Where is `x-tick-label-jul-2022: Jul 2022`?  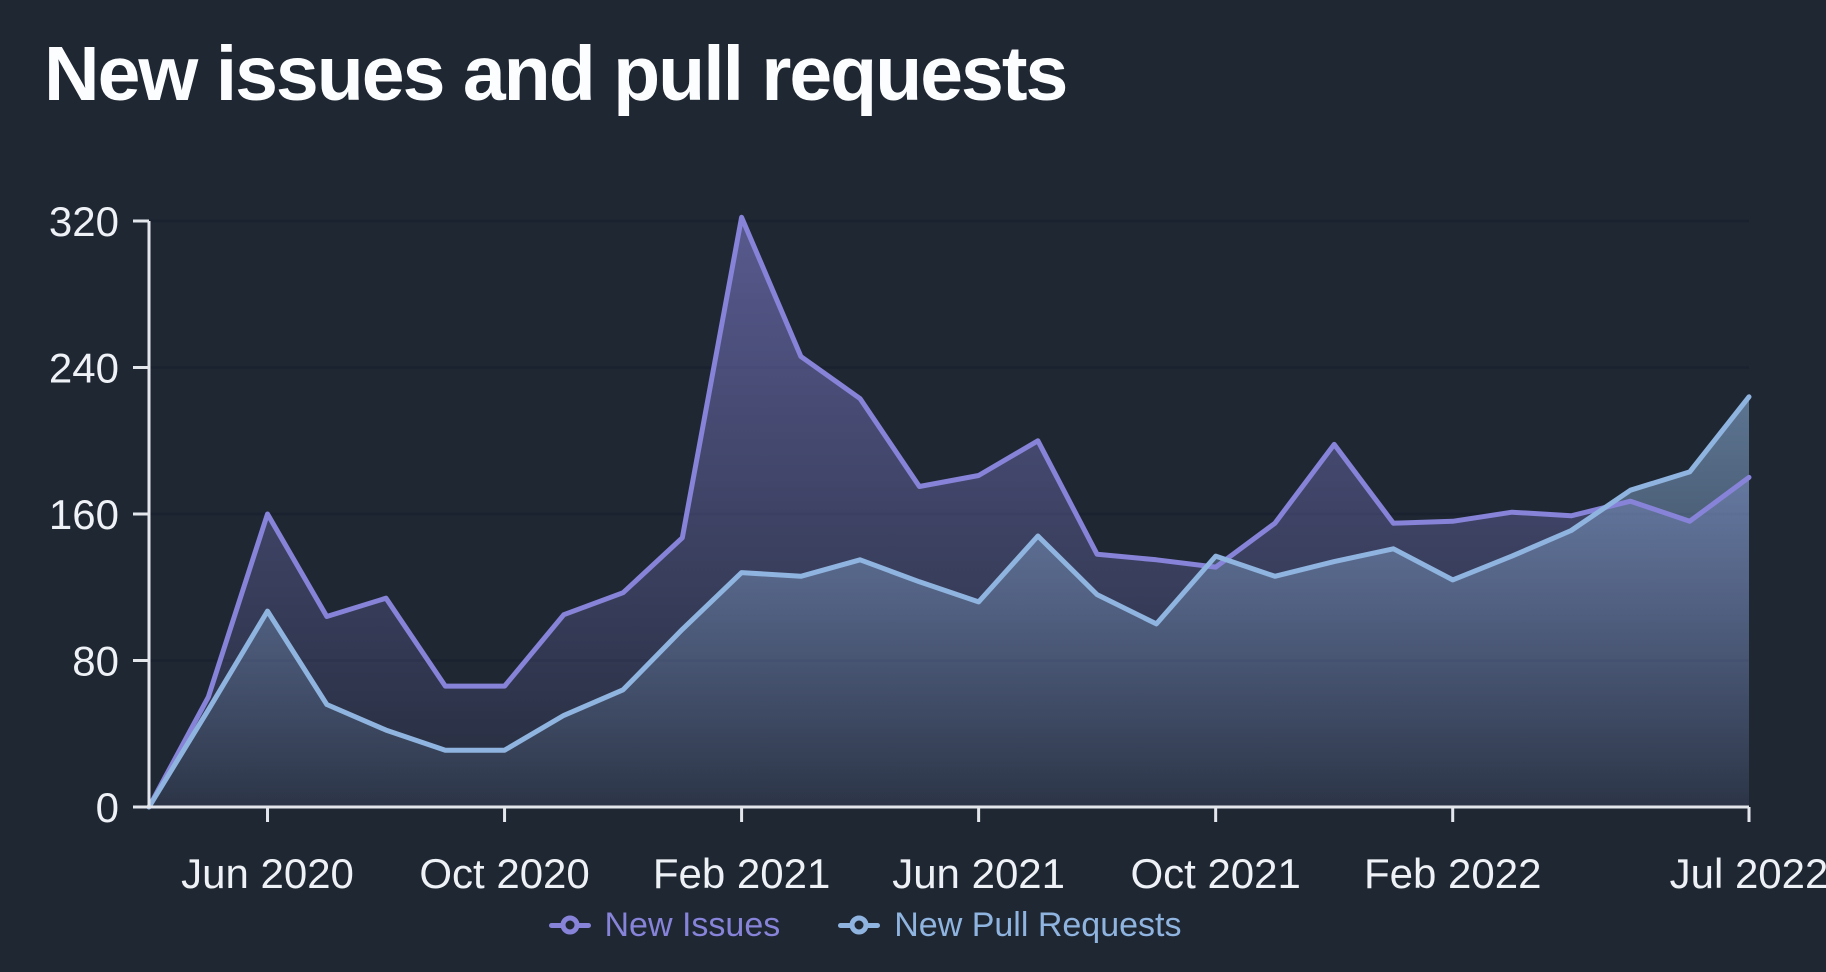
x-tick-label-jul-2022: Jul 2022 is located at coordinates (1748, 873).